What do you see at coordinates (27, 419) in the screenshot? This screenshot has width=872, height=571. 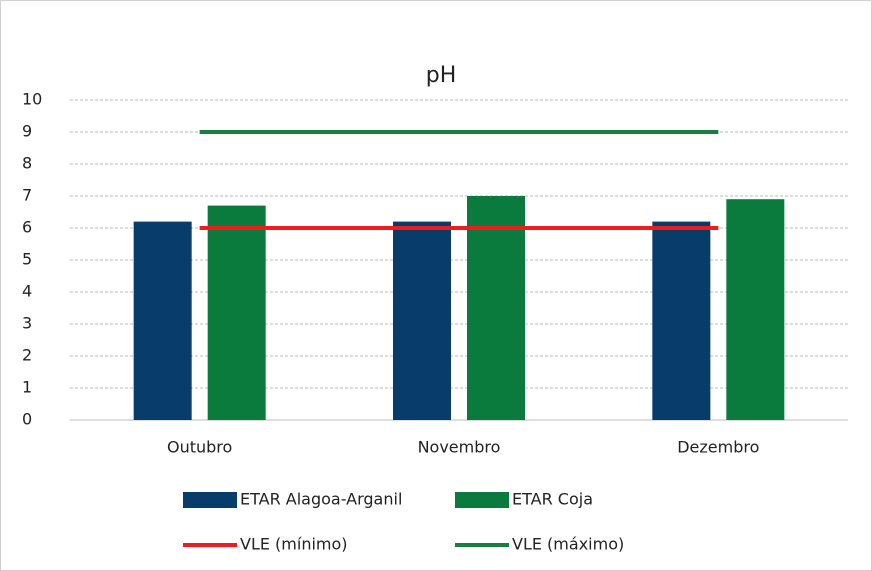 I see `y-tick-label: 0` at bounding box center [27, 419].